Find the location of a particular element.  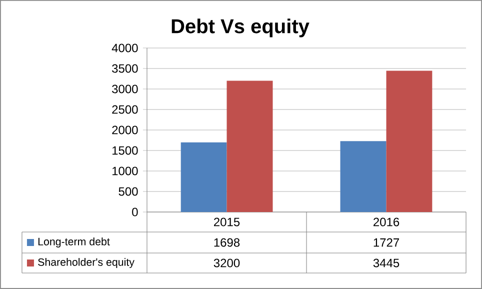

y-tick-label: 1000 is located at coordinates (125, 171).